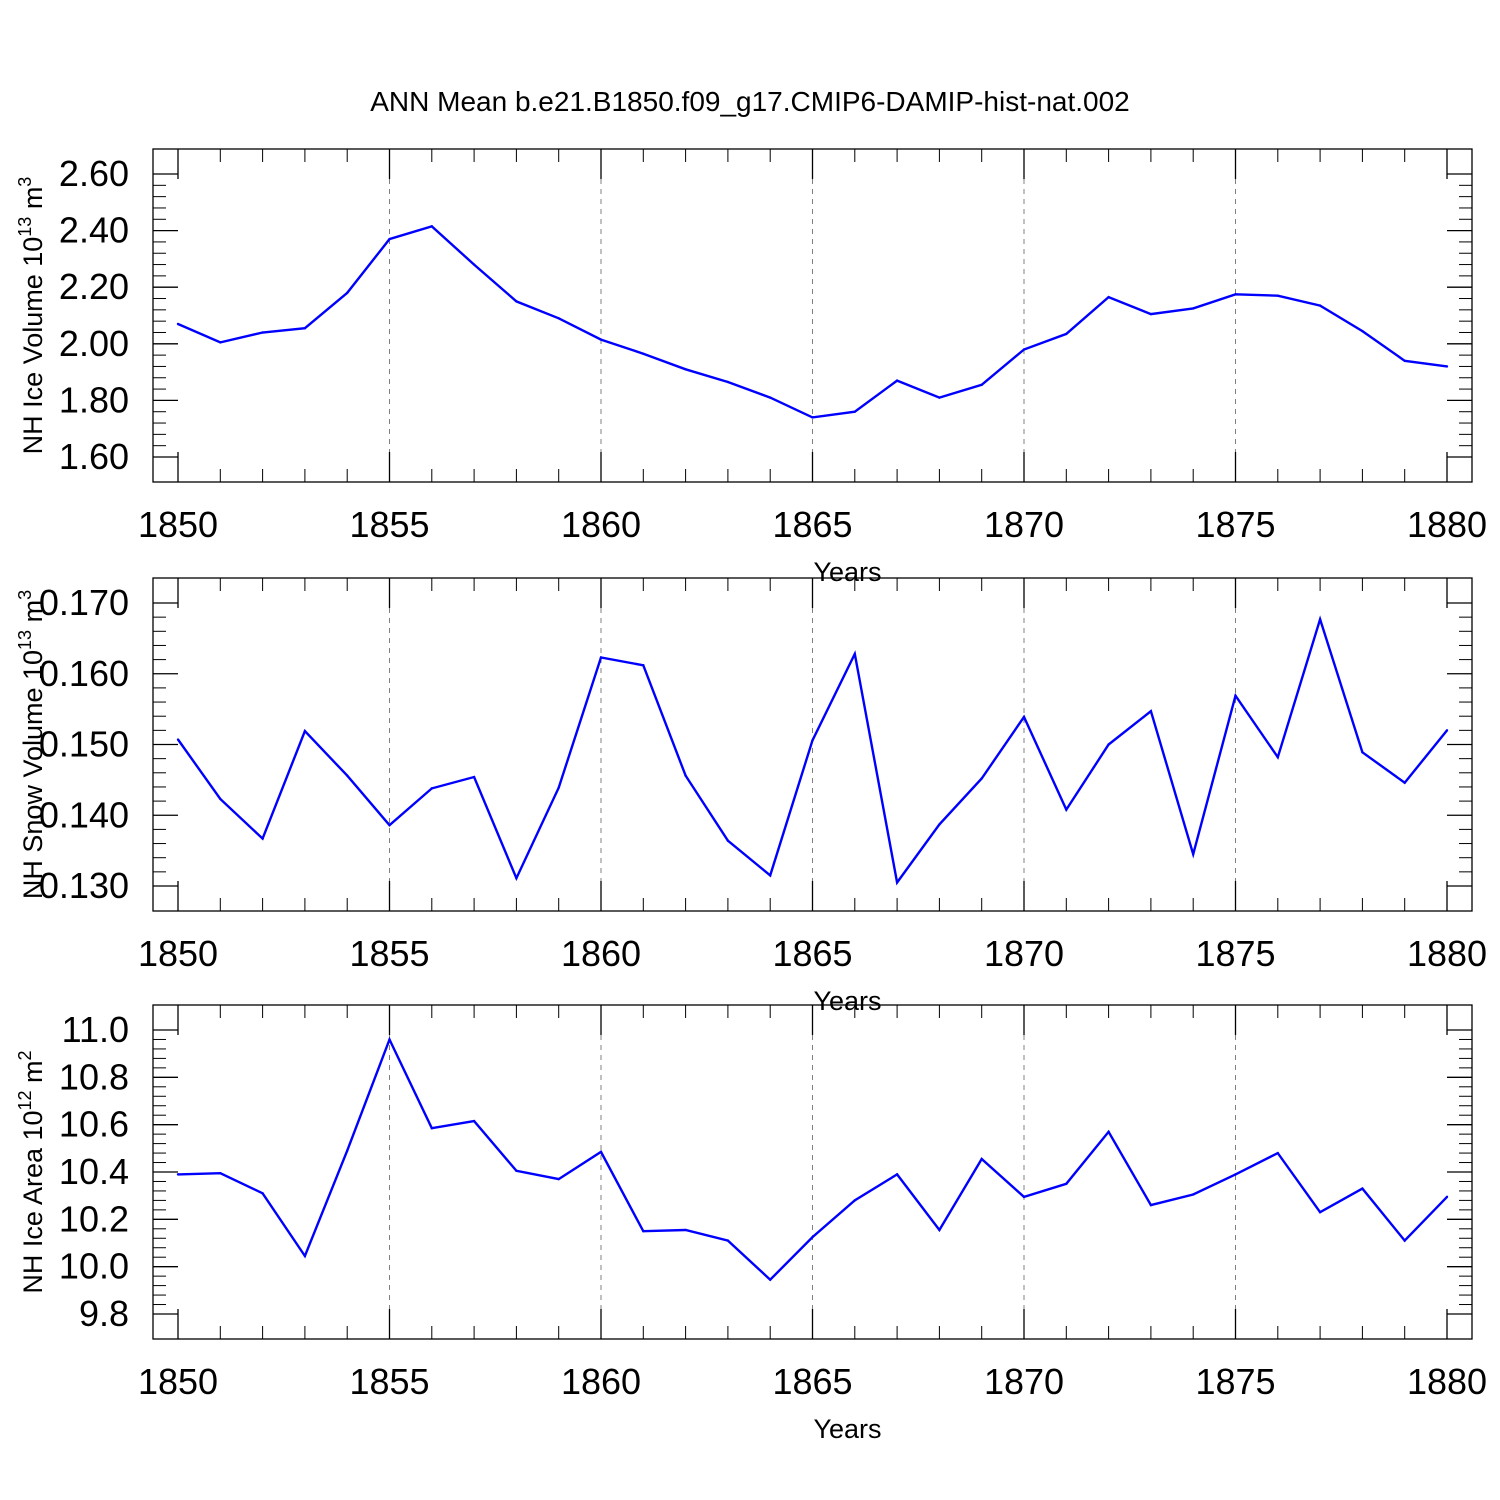 This screenshot has width=1500, height=1500. What do you see at coordinates (94, 456) in the screenshot?
I see `y-tick-label: 1.60` at bounding box center [94, 456].